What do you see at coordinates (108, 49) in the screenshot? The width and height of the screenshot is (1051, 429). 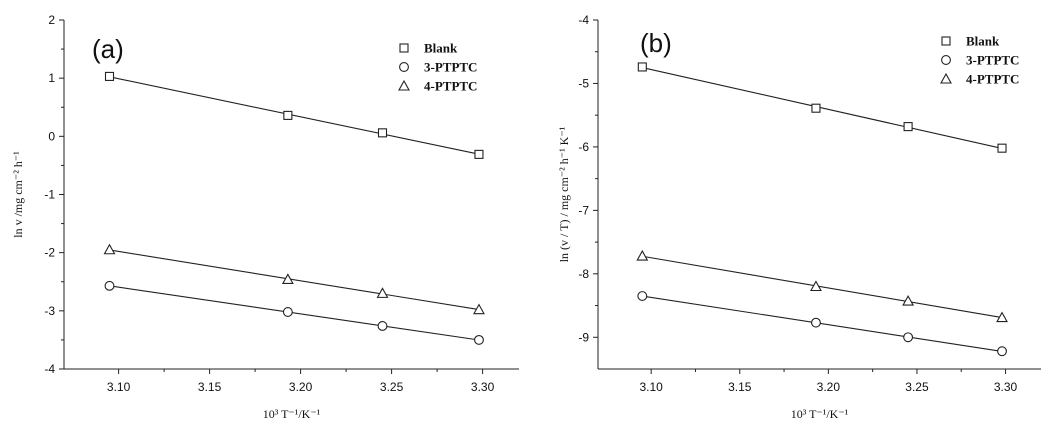 I see `panel-label: (a)` at bounding box center [108, 49].